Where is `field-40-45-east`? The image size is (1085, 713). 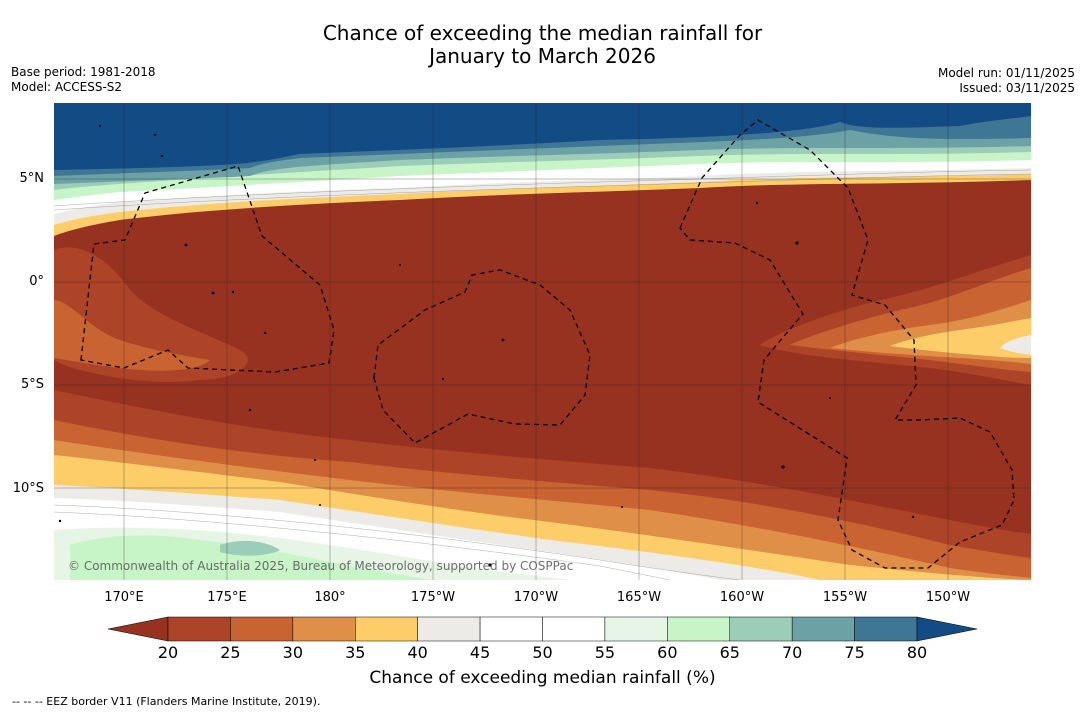 field-40-45-east is located at coordinates (1015, 345).